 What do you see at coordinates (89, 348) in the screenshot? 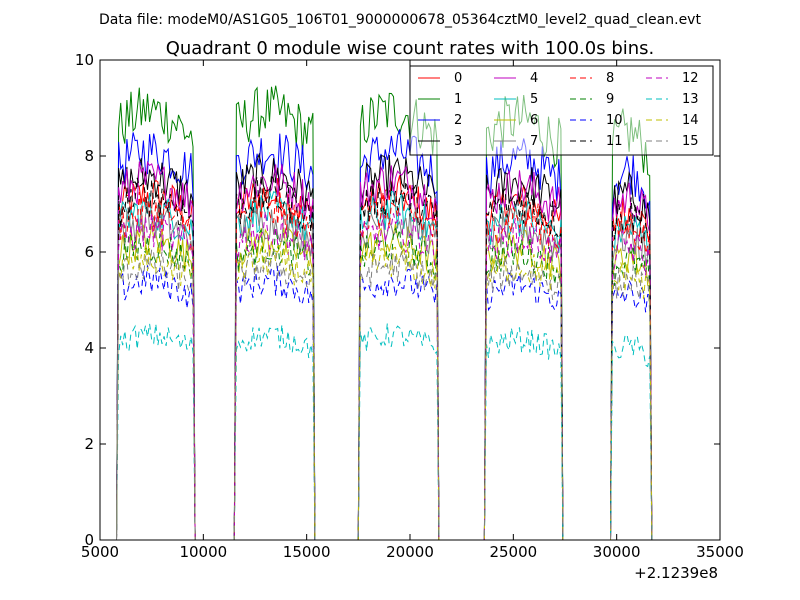
I see `y-tick-label: 4` at bounding box center [89, 348].